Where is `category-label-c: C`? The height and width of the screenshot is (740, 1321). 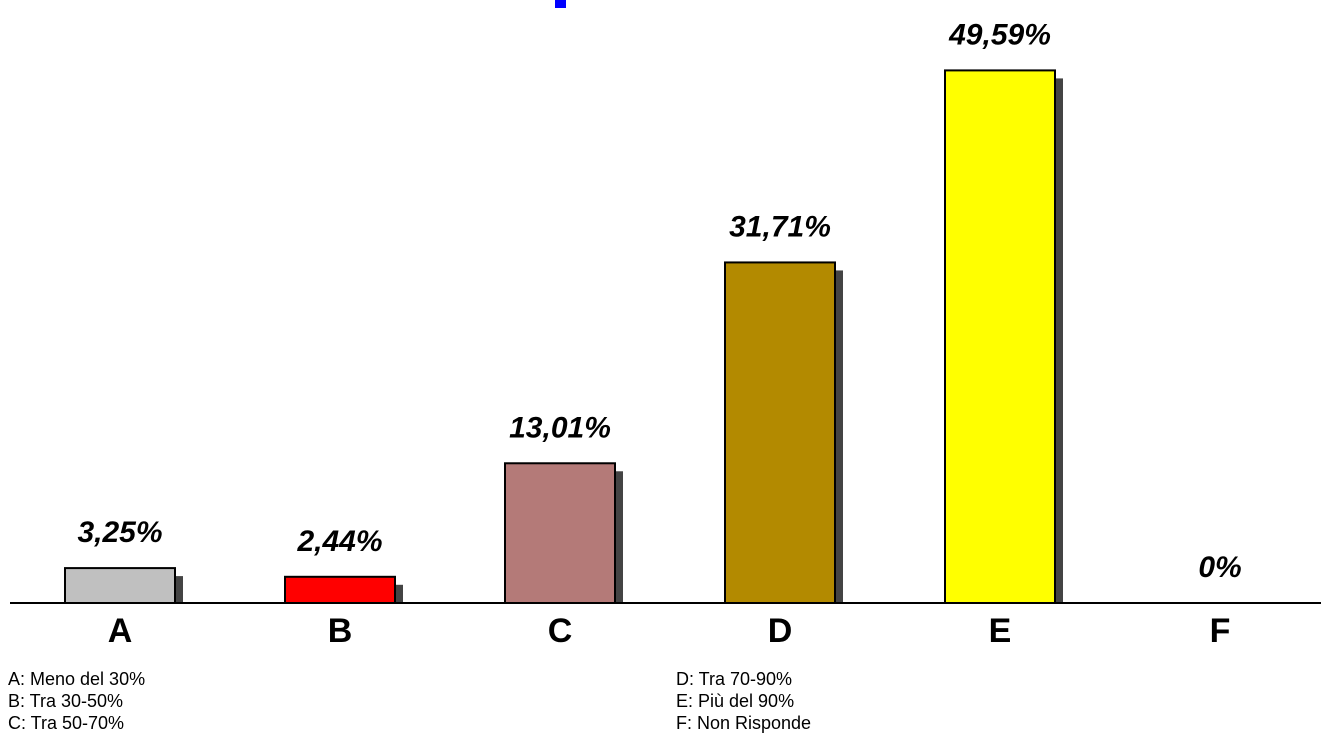
category-label-c: C is located at coordinates (560, 631).